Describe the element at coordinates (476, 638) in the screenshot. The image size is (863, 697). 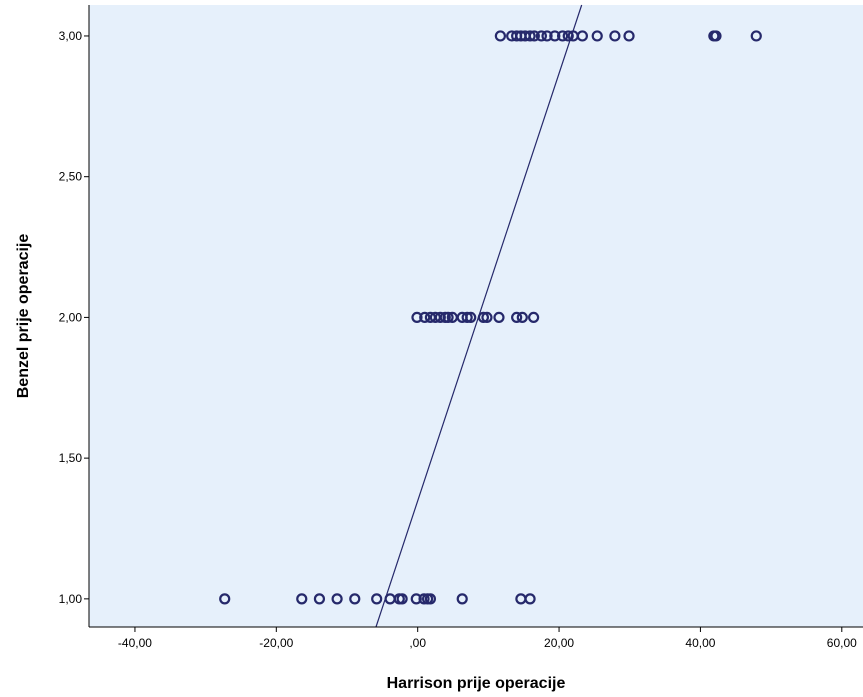
I see `x-axis: -40,00 -20,00 ,00 20,00 40,00 60,00` at that location.